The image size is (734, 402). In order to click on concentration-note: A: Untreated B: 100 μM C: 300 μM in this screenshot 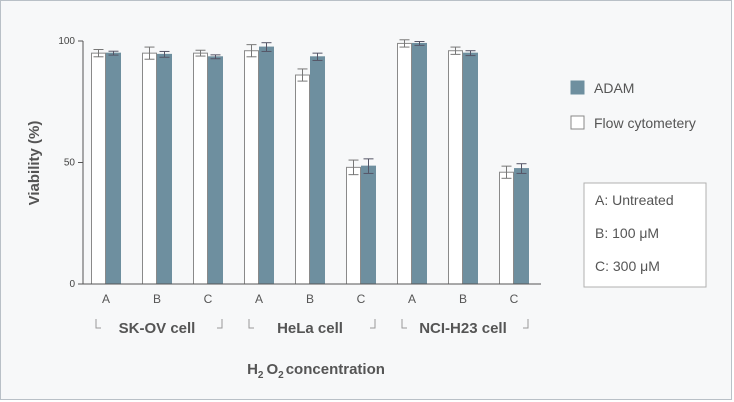, I will do `click(645, 235)`.